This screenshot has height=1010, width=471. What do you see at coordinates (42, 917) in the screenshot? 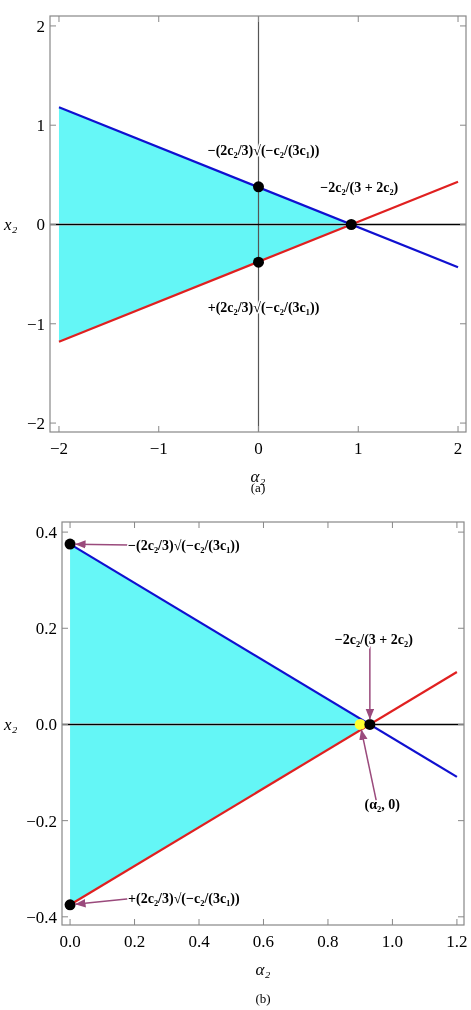
I see `y-tick-label: −0.4` at bounding box center [42, 917].